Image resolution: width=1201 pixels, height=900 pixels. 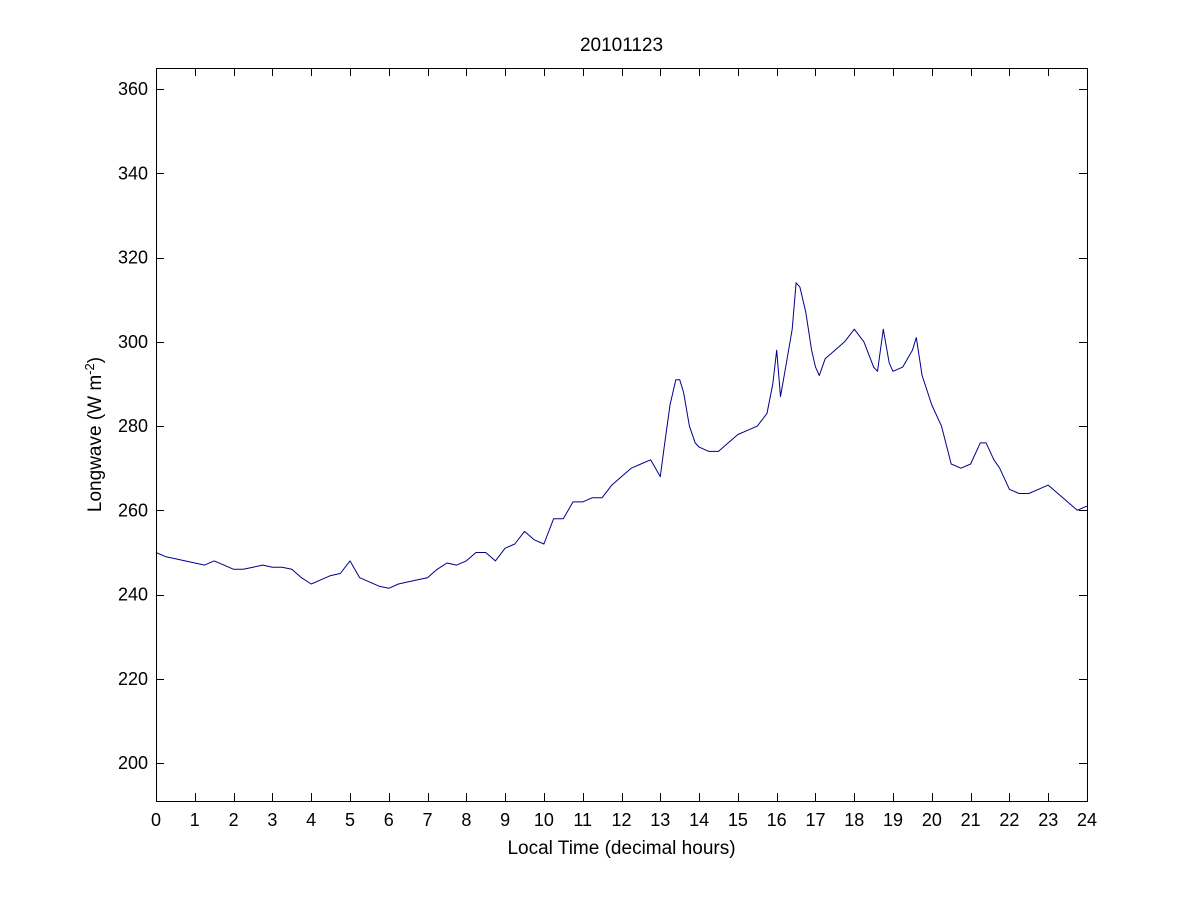 I want to click on y-tick-label: 300, so click(x=133, y=342).